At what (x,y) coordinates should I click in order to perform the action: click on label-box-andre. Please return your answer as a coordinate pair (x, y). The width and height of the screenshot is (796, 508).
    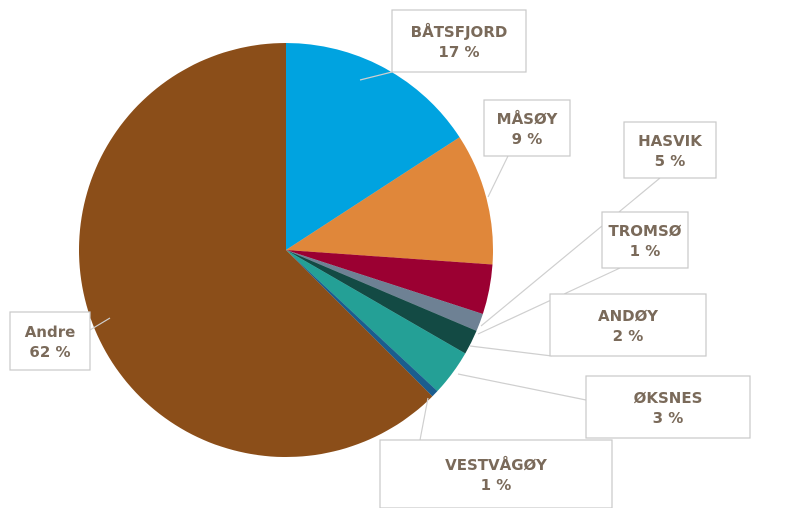
    Looking at the image, I should click on (50, 341).